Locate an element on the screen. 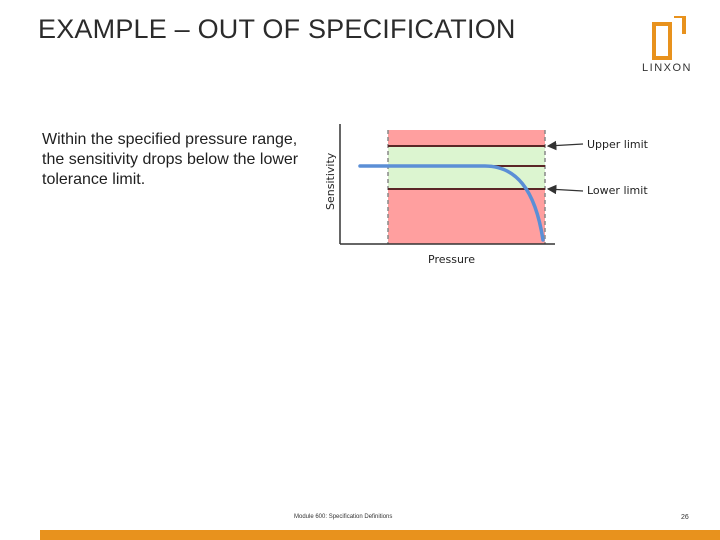 The height and width of the screenshot is (540, 720). company-logo: LINXON is located at coordinates (666, 46).